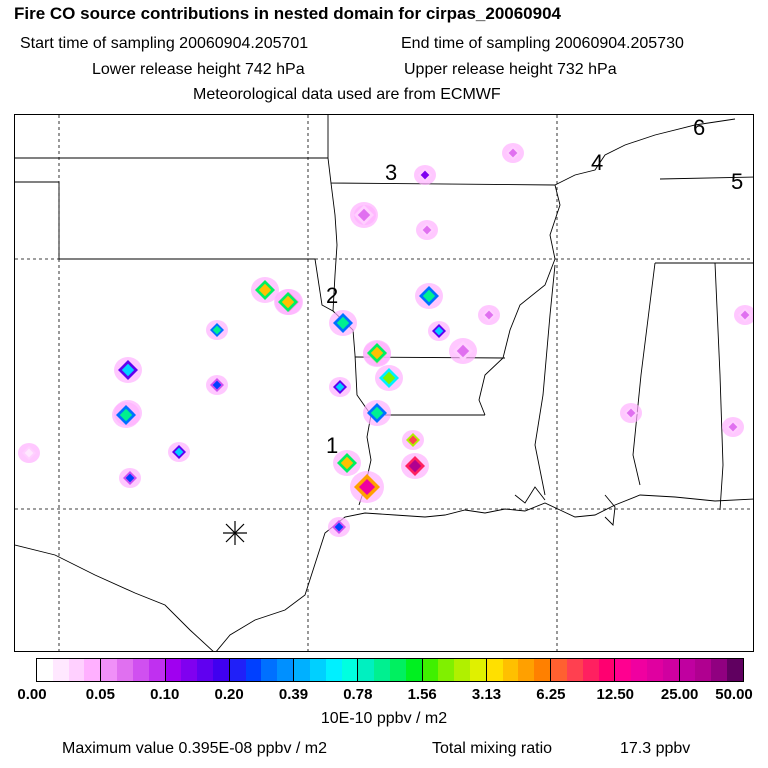 This screenshot has width=768, height=768. What do you see at coordinates (551, 694) in the screenshot?
I see `color-scale-tick-label: 6.25` at bounding box center [551, 694].